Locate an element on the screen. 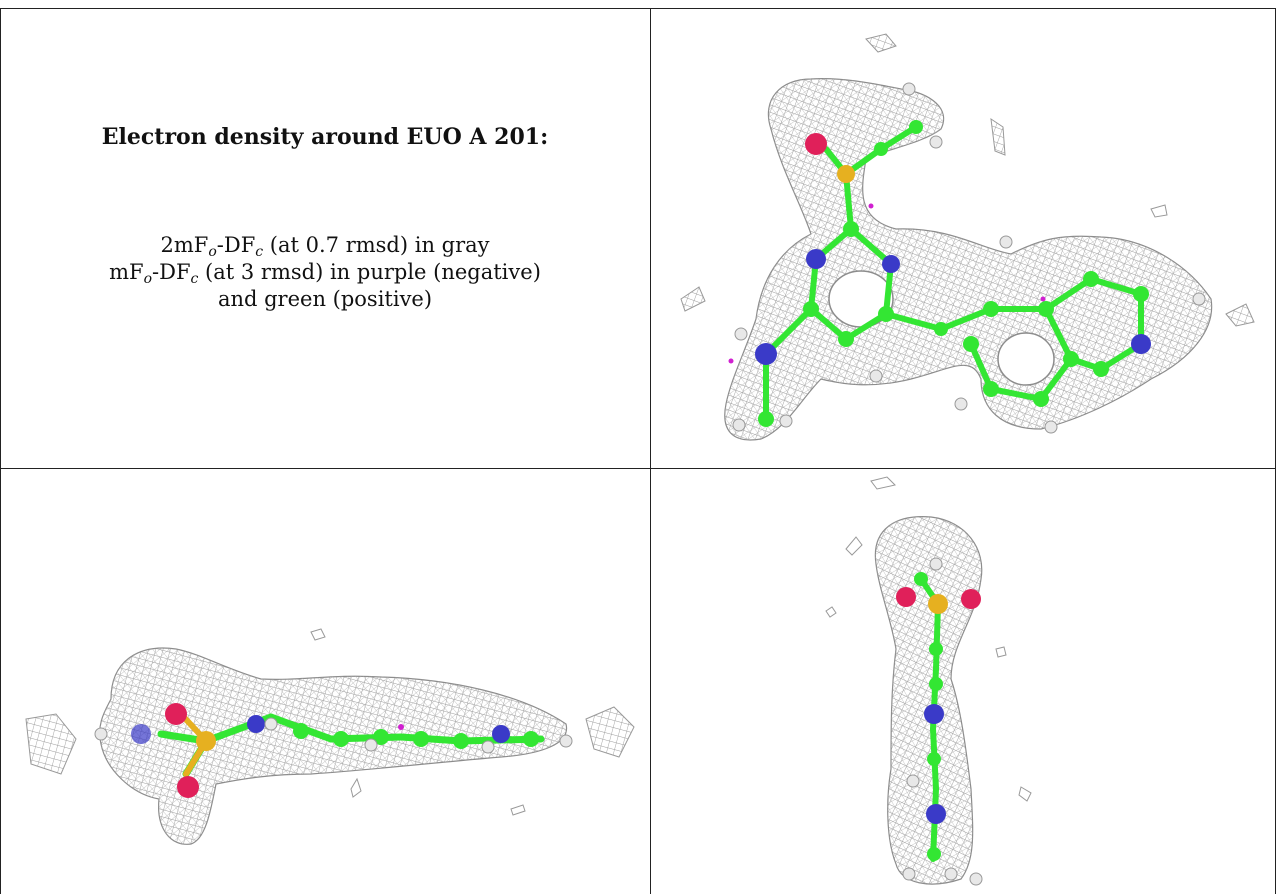 The width and height of the screenshot is (1276, 894). density-render-end is located at coordinates (928, 681).